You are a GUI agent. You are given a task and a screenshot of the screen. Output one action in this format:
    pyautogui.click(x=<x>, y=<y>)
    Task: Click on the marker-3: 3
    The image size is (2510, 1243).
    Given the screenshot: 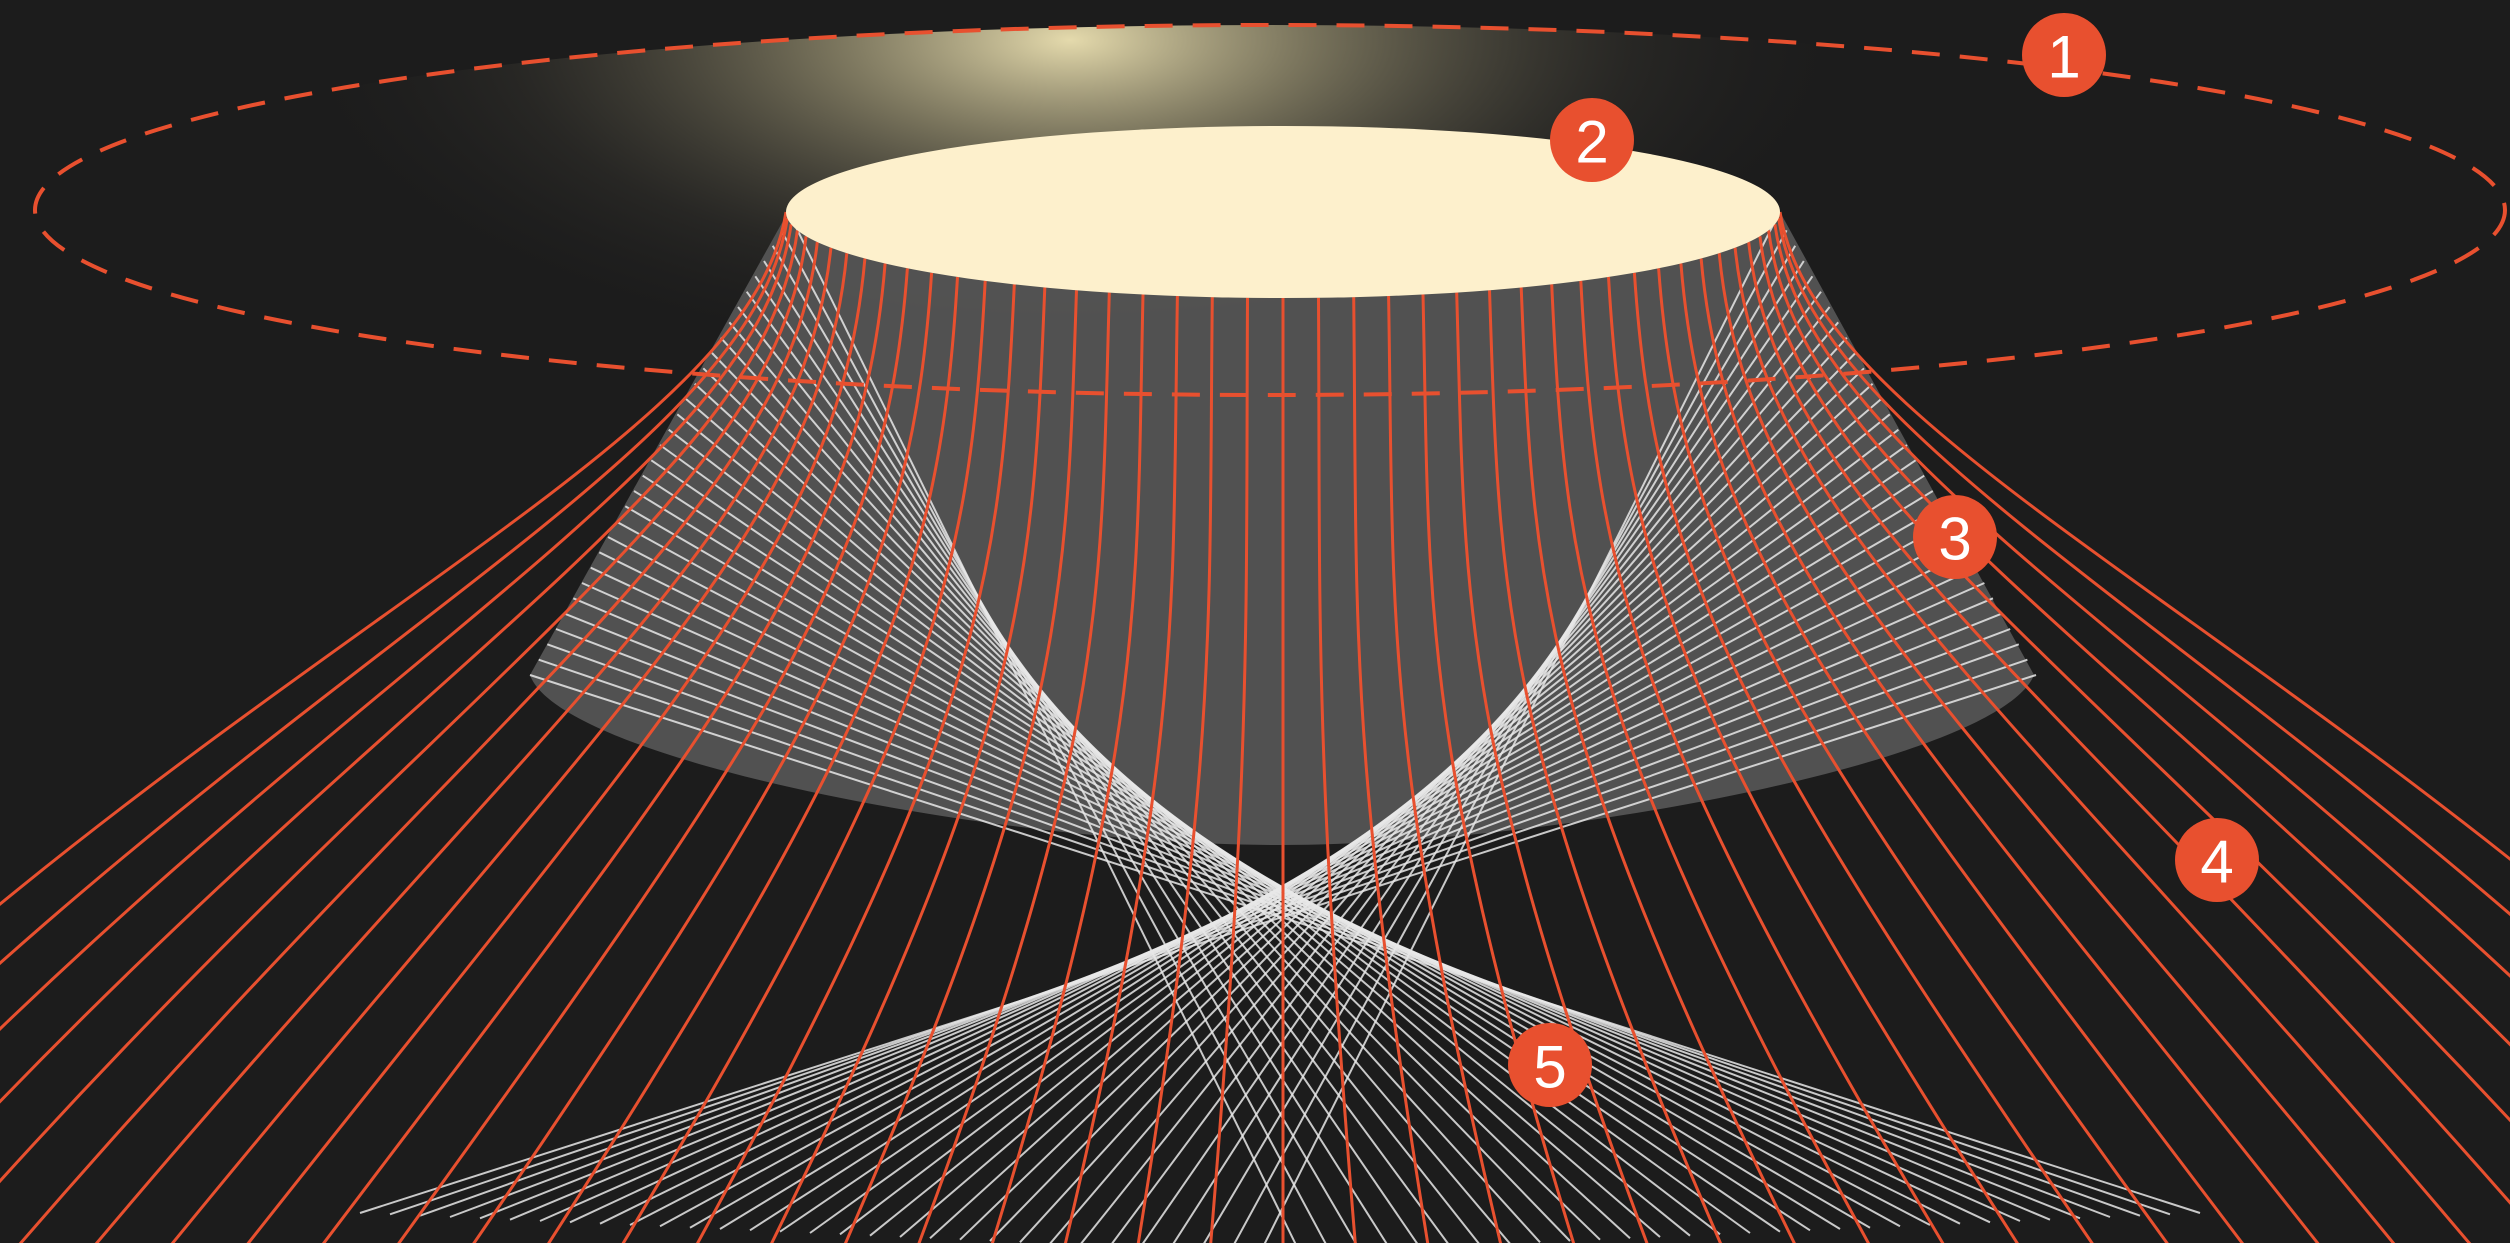 What is the action you would take?
    pyautogui.click(x=1955, y=537)
    